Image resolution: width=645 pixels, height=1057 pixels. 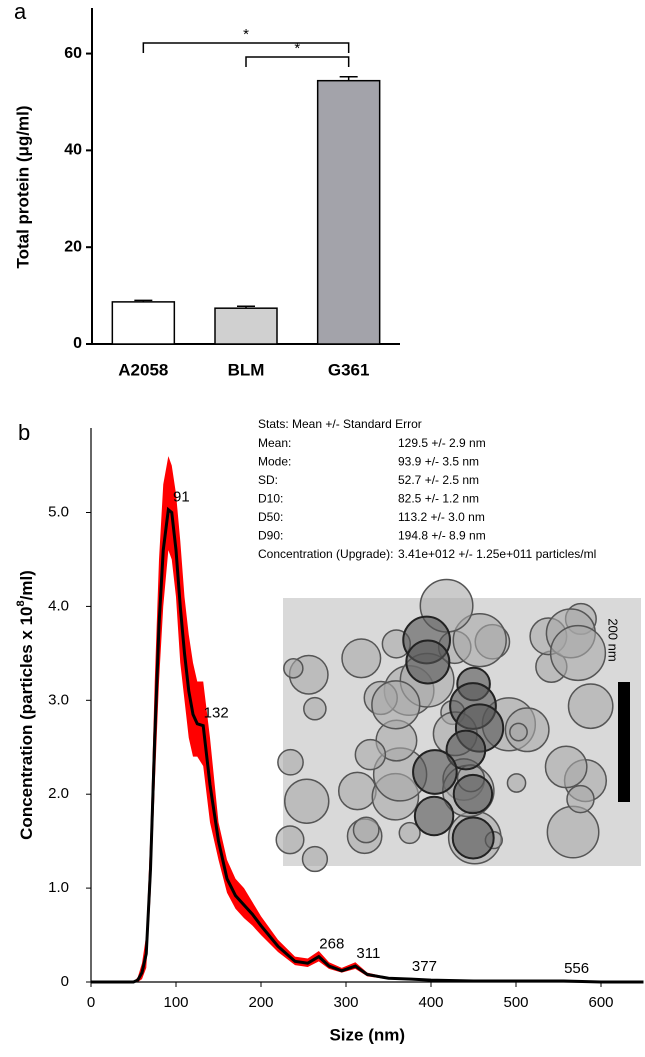 I want to click on stats-value: 52.7 +/- 2.5 nm, so click(x=438, y=480).